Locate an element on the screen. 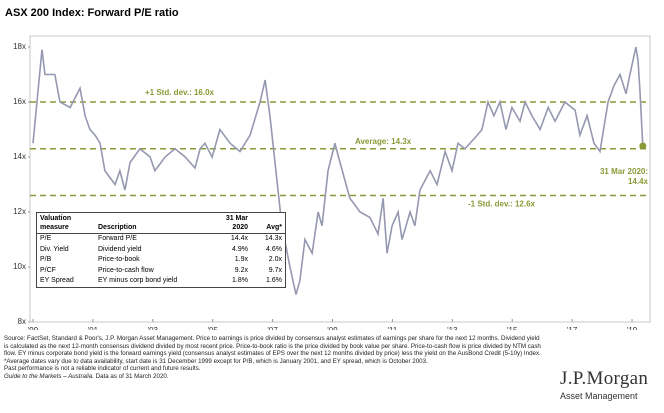 The height and width of the screenshot is (413, 664). x-tick-label: '05 is located at coordinates (212, 328).